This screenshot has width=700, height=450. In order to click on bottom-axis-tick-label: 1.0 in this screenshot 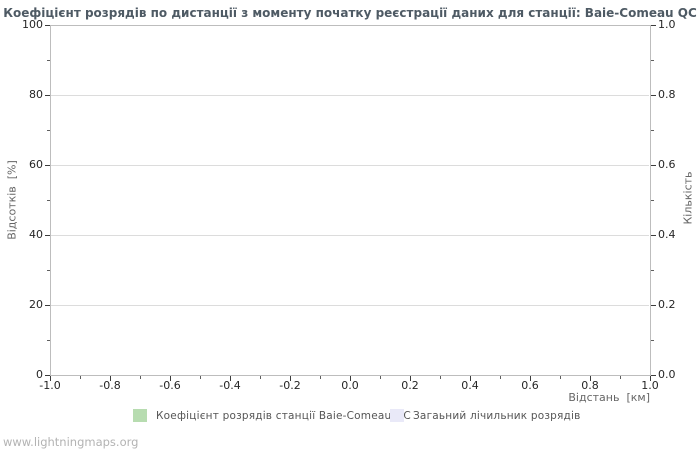, I will do `click(650, 385)`.